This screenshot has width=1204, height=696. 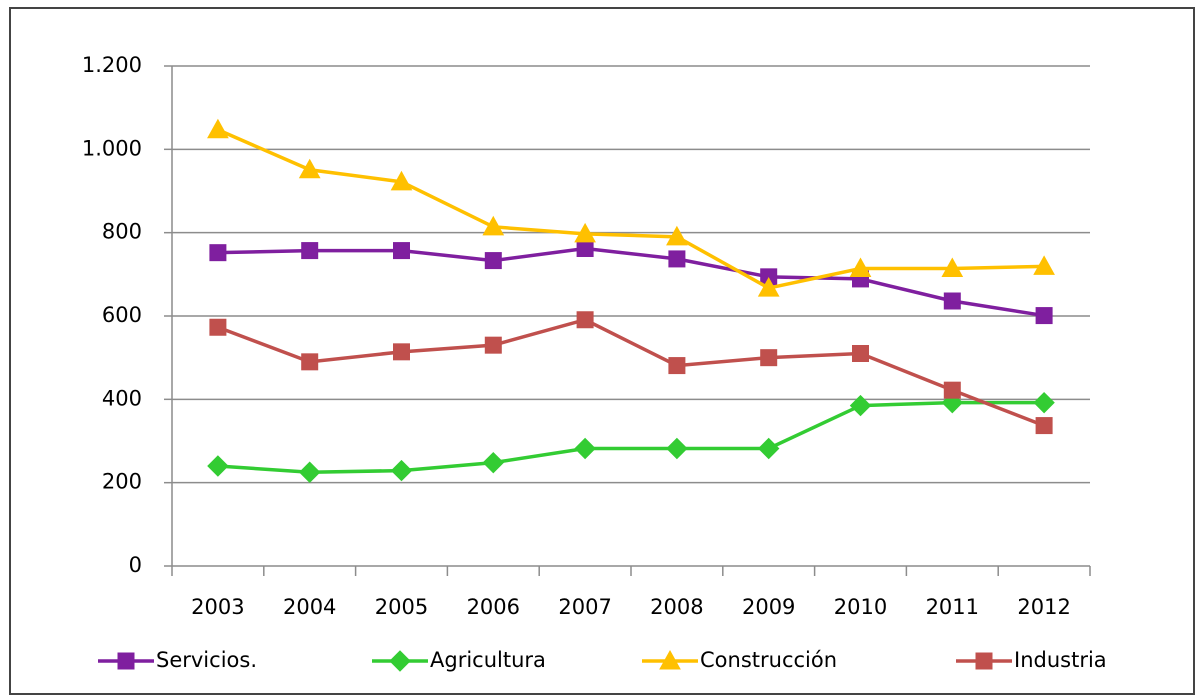 What do you see at coordinates (401, 607) in the screenshot?
I see `x-tick-label: 2005` at bounding box center [401, 607].